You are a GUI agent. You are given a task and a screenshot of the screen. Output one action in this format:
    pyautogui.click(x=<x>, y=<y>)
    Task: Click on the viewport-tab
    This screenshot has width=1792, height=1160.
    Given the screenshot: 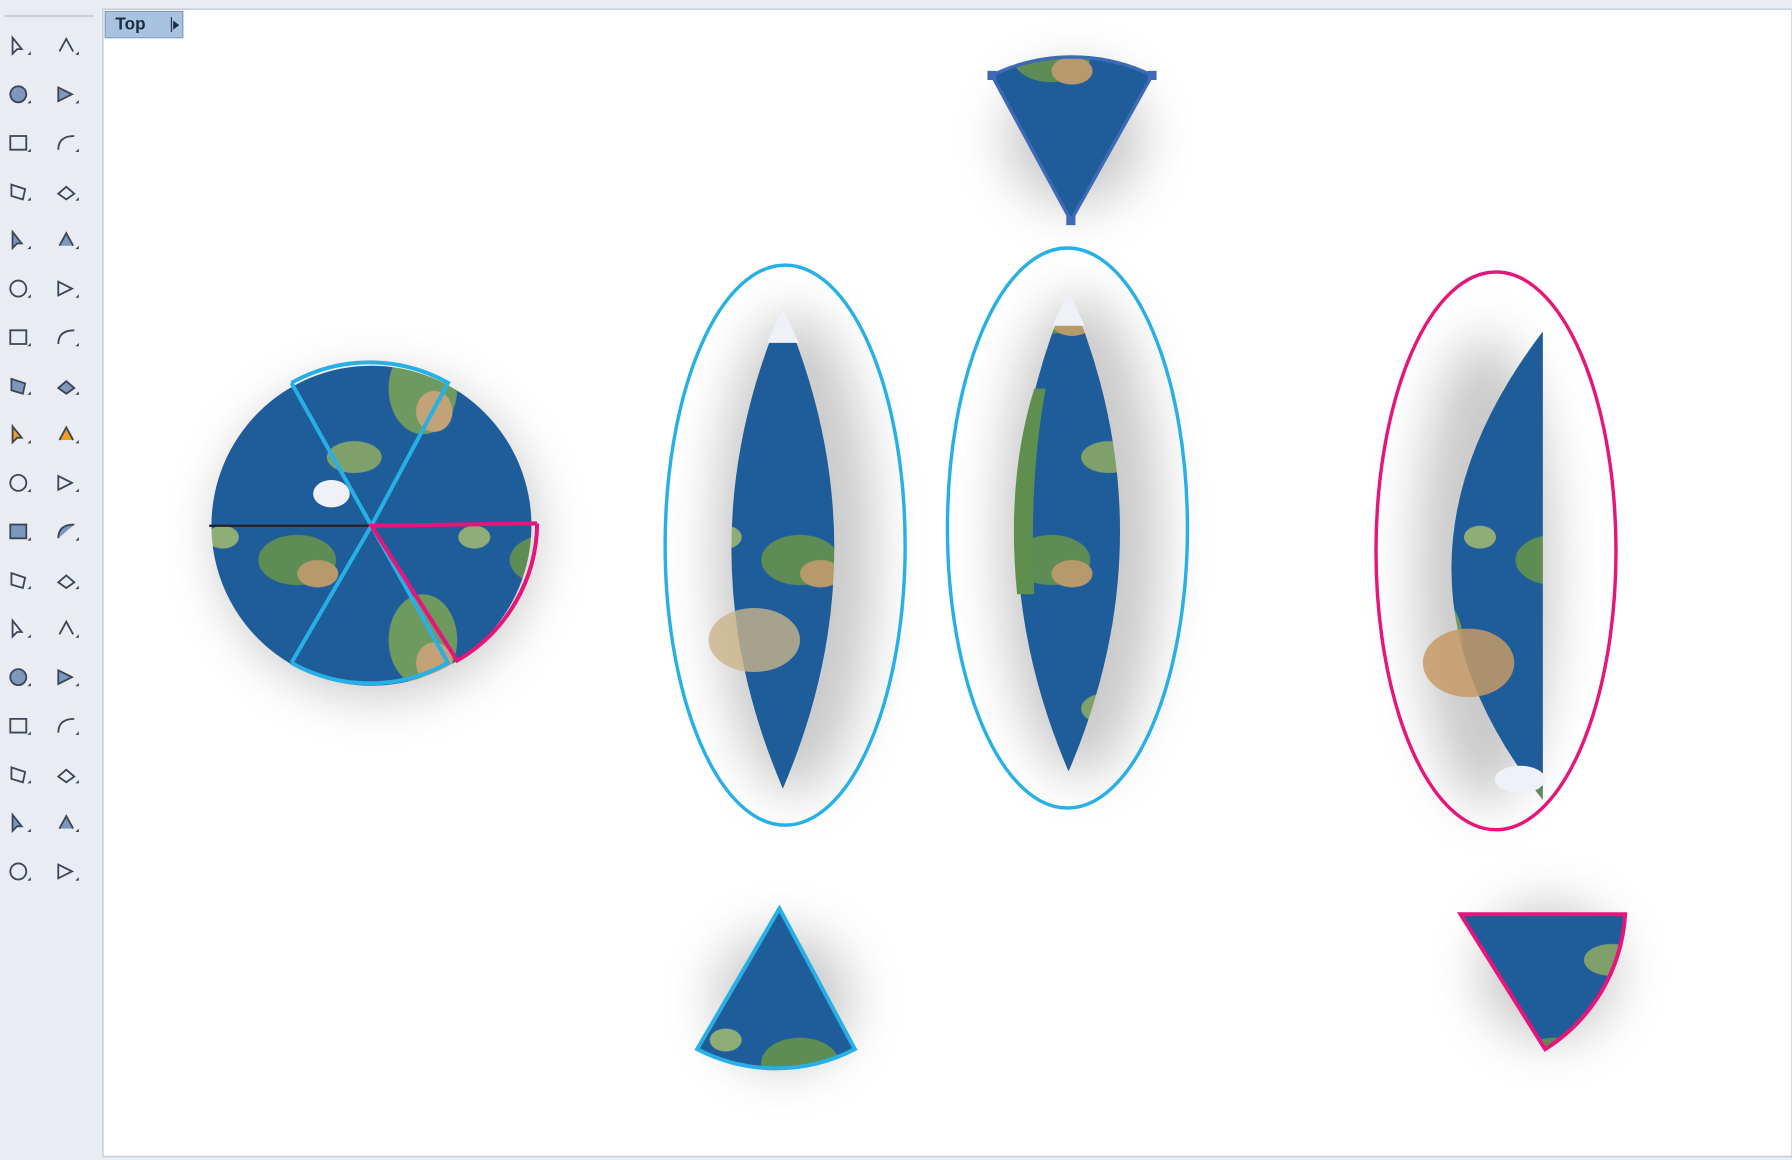 What is the action you would take?
    pyautogui.click(x=144, y=24)
    